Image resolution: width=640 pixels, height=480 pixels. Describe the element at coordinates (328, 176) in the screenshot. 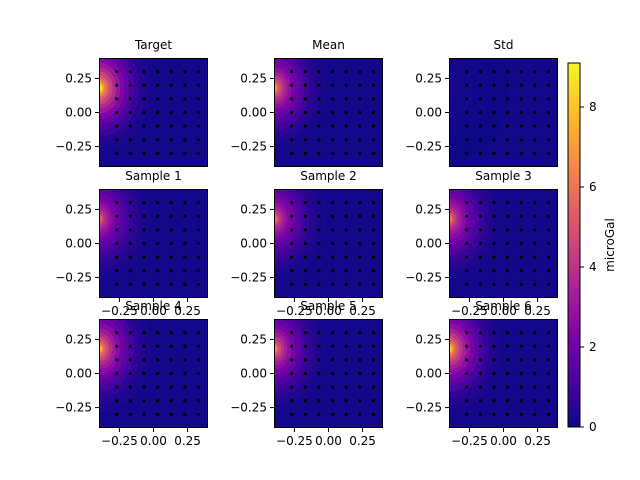

I see `panel-title: Sample 2` at that location.